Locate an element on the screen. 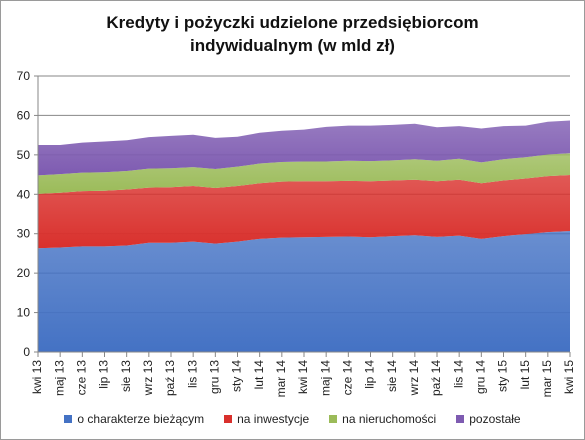 The height and width of the screenshot is (440, 585). y-tick-label: 30 is located at coordinates (24, 234).